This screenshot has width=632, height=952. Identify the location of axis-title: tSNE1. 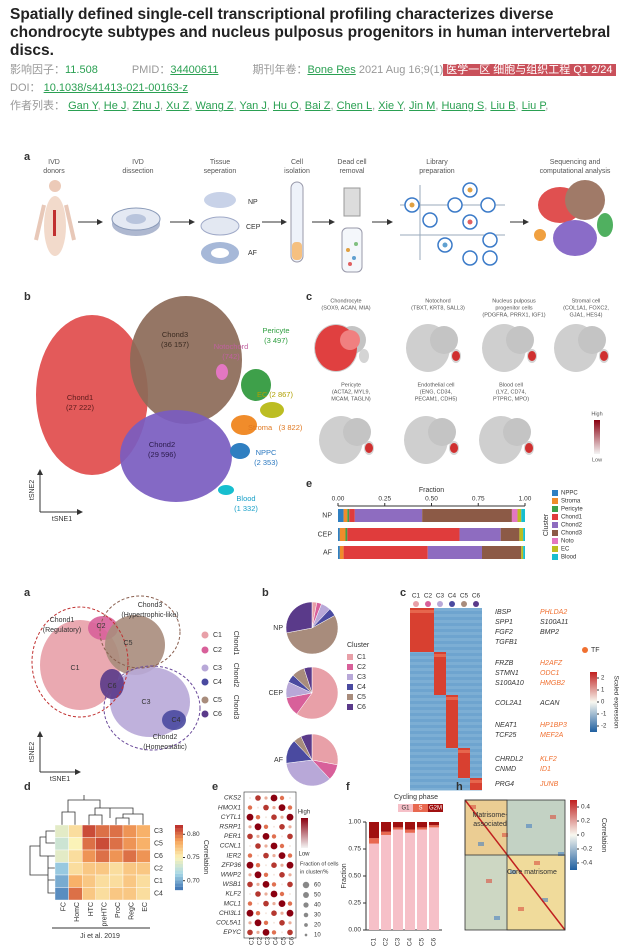
(60, 779).